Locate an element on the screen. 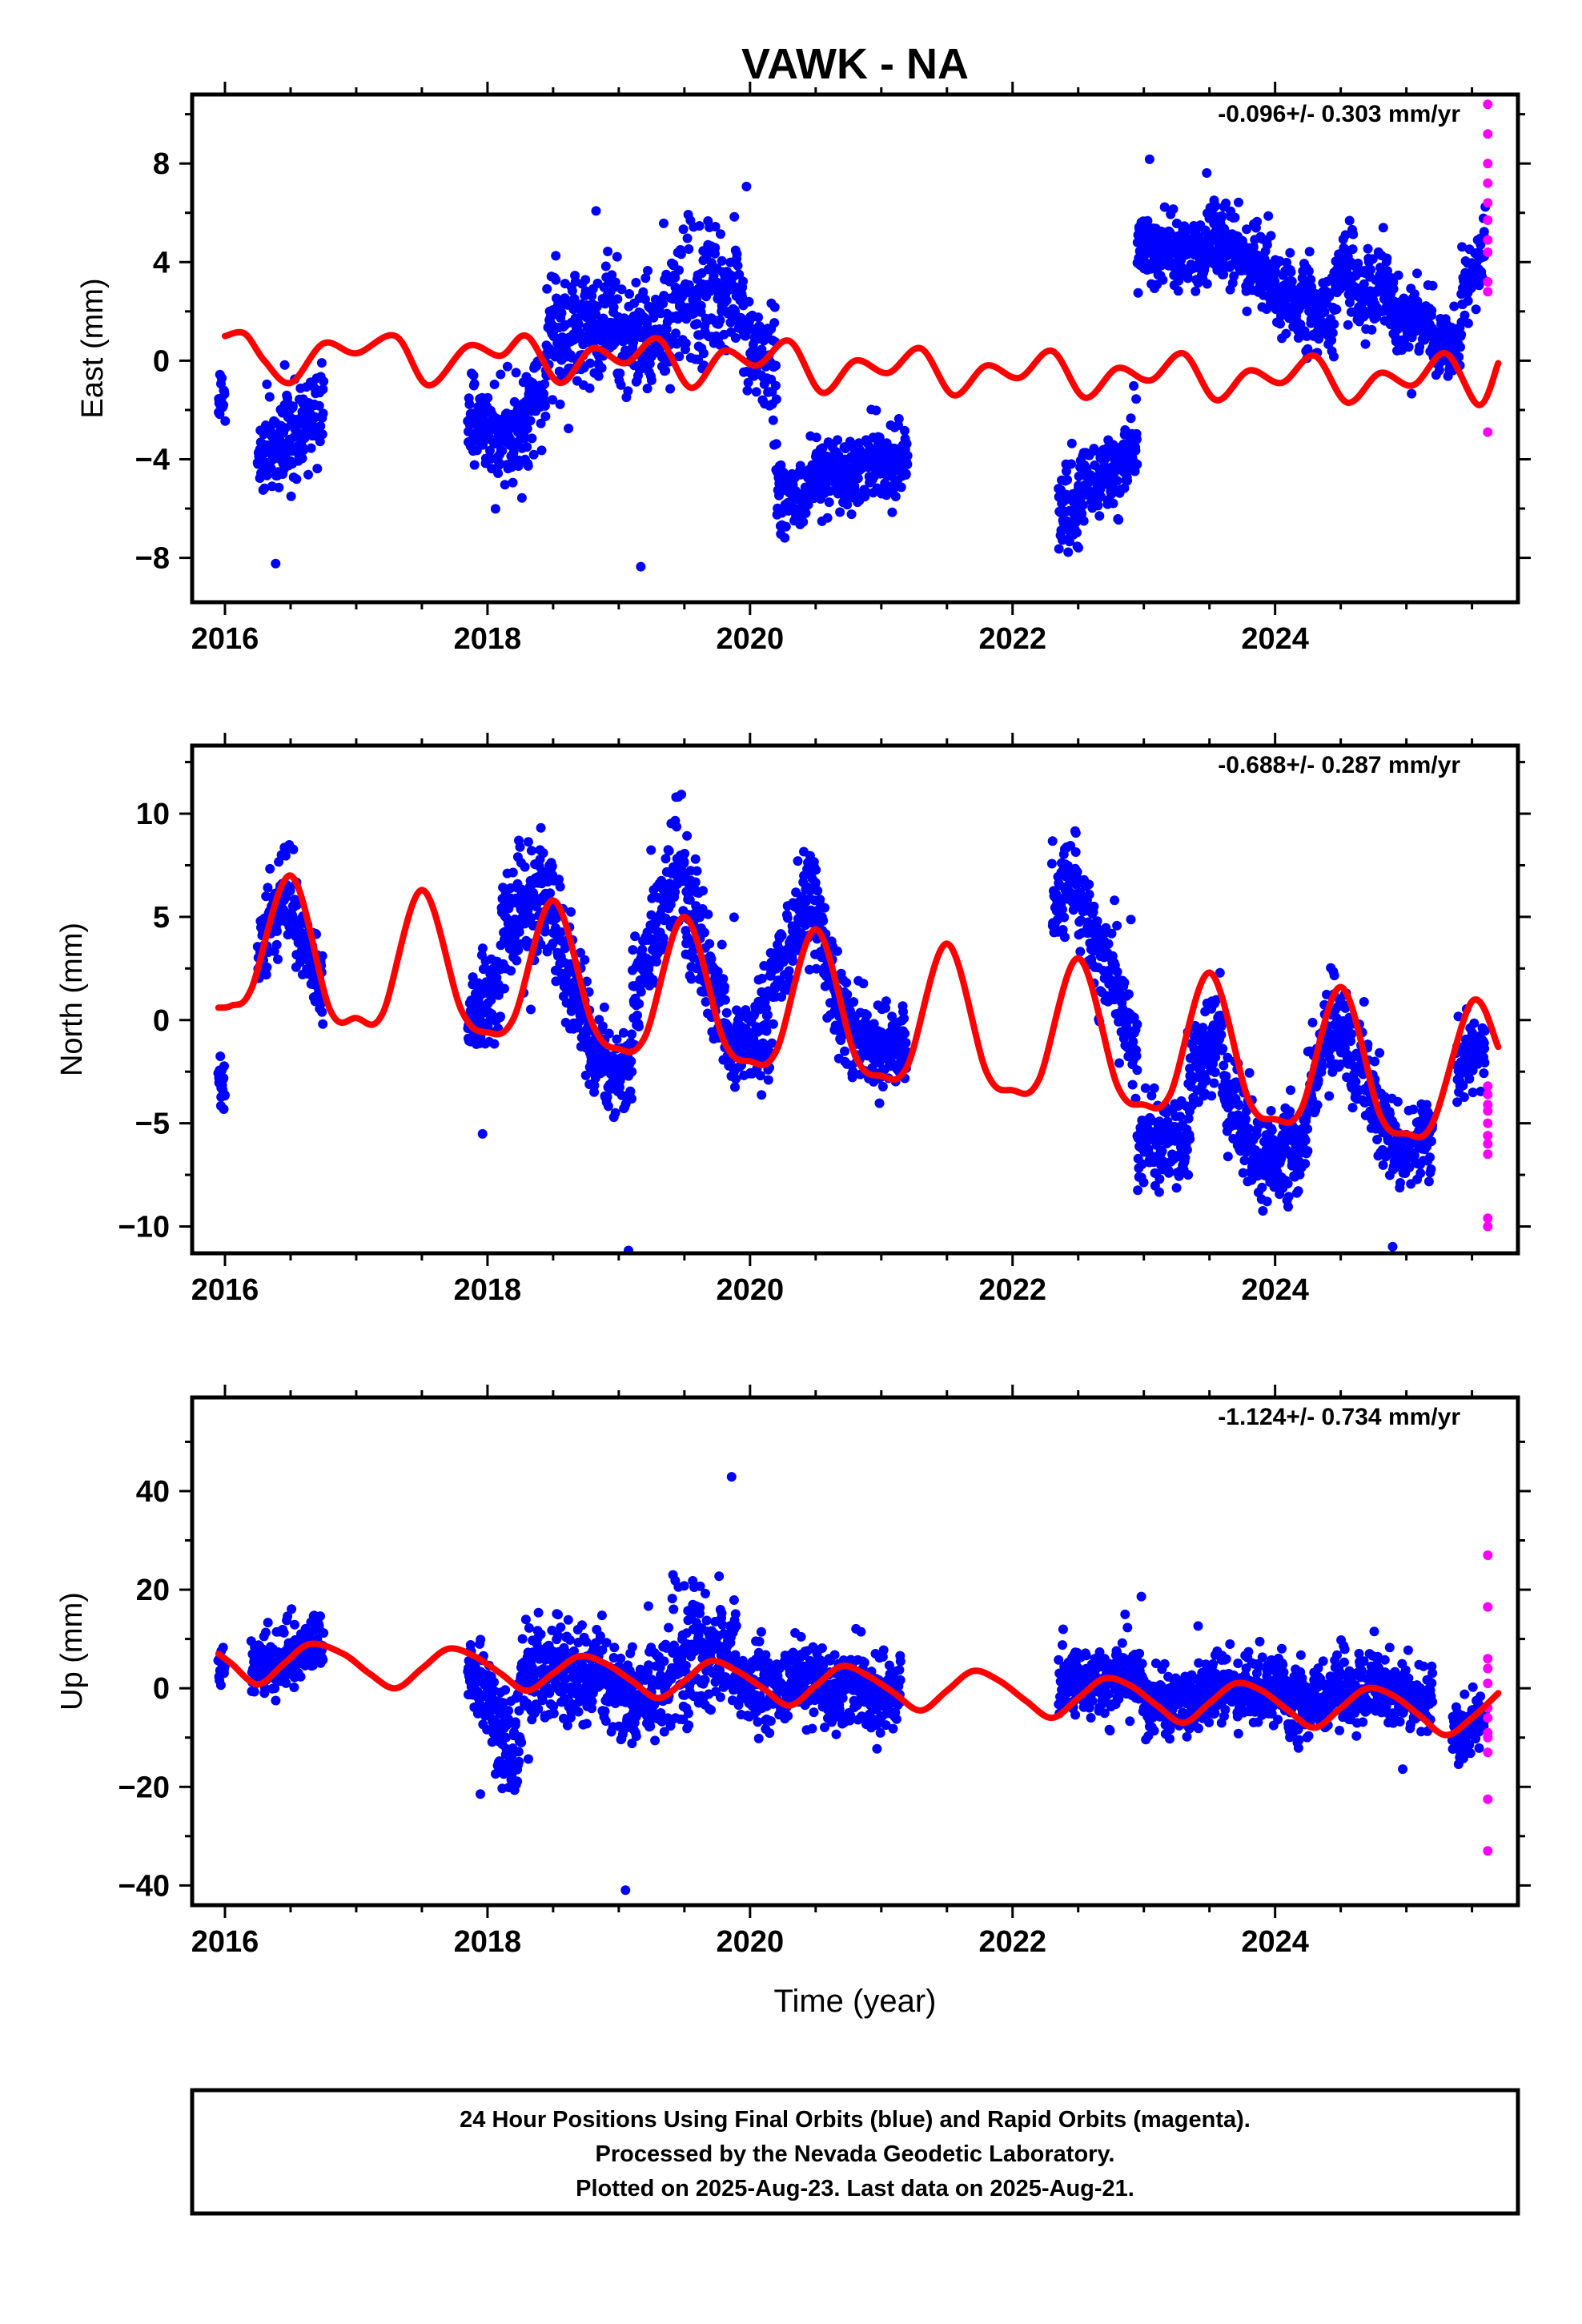 The height and width of the screenshot is (2324, 1582). east-final-orbit-points is located at coordinates (852, 363).